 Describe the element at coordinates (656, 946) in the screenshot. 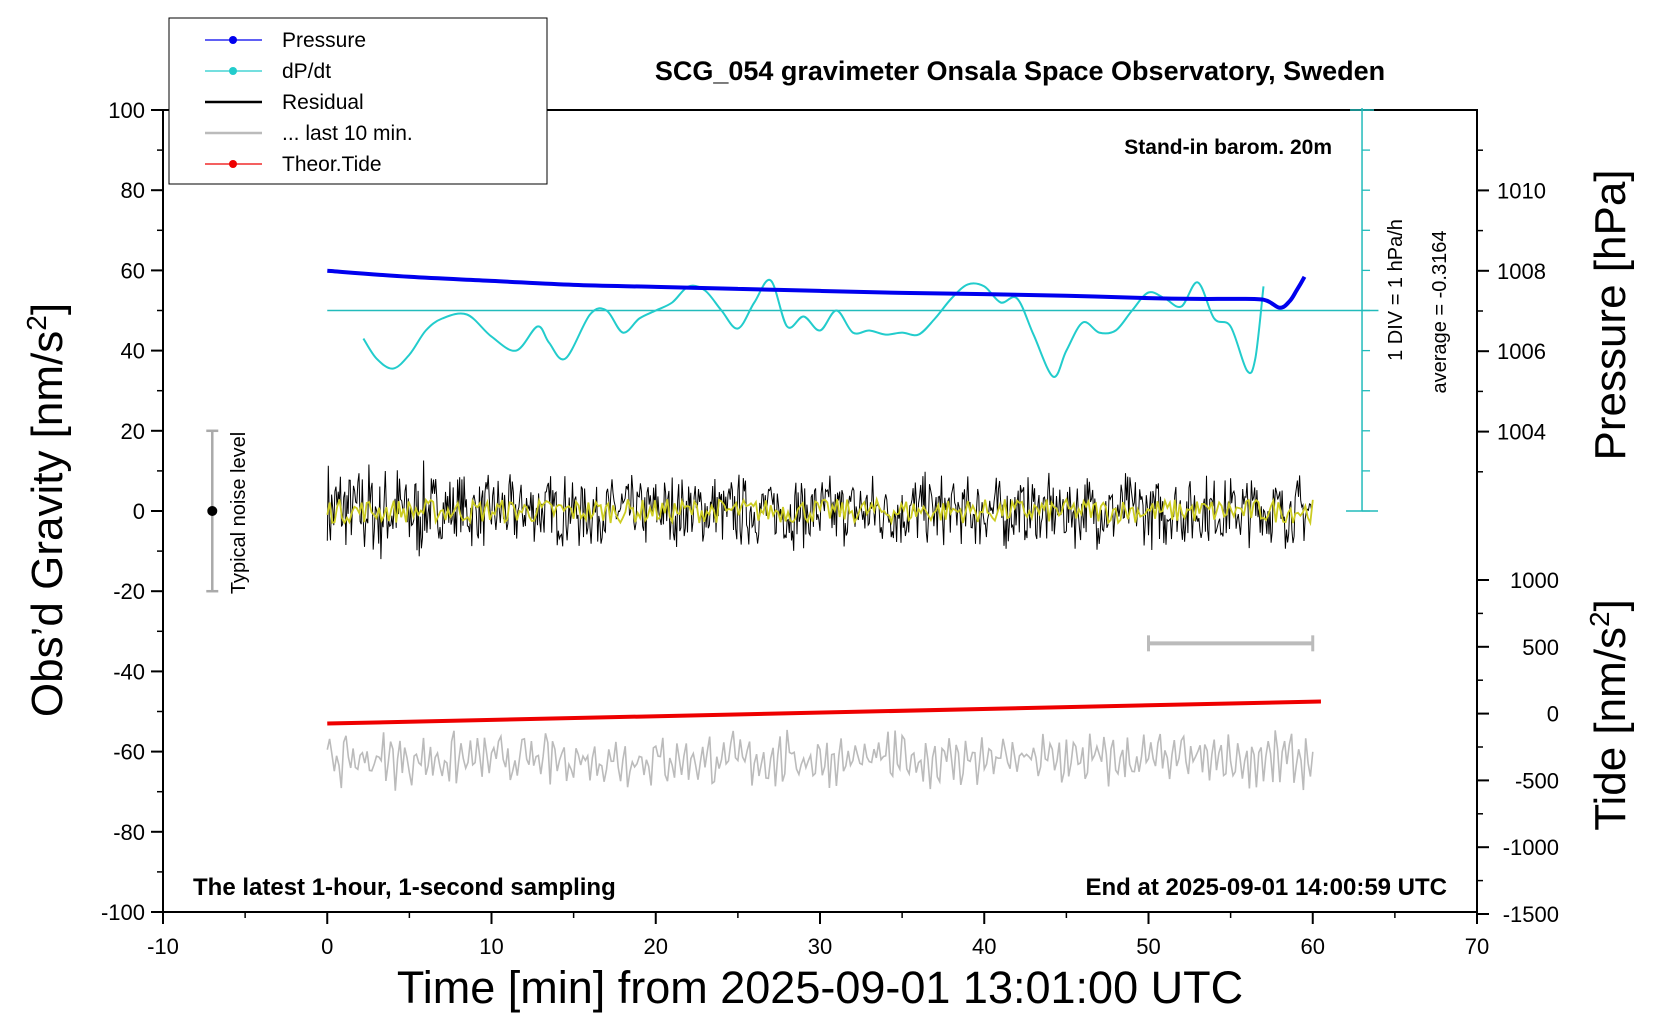

I see `x-tick-label: 20` at that location.